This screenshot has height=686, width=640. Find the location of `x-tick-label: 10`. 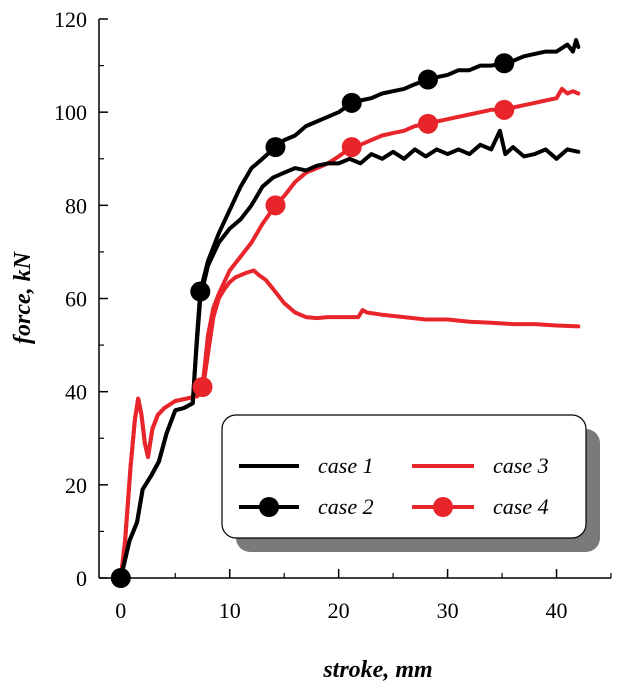

x-tick-label: 10 is located at coordinates (230, 610).